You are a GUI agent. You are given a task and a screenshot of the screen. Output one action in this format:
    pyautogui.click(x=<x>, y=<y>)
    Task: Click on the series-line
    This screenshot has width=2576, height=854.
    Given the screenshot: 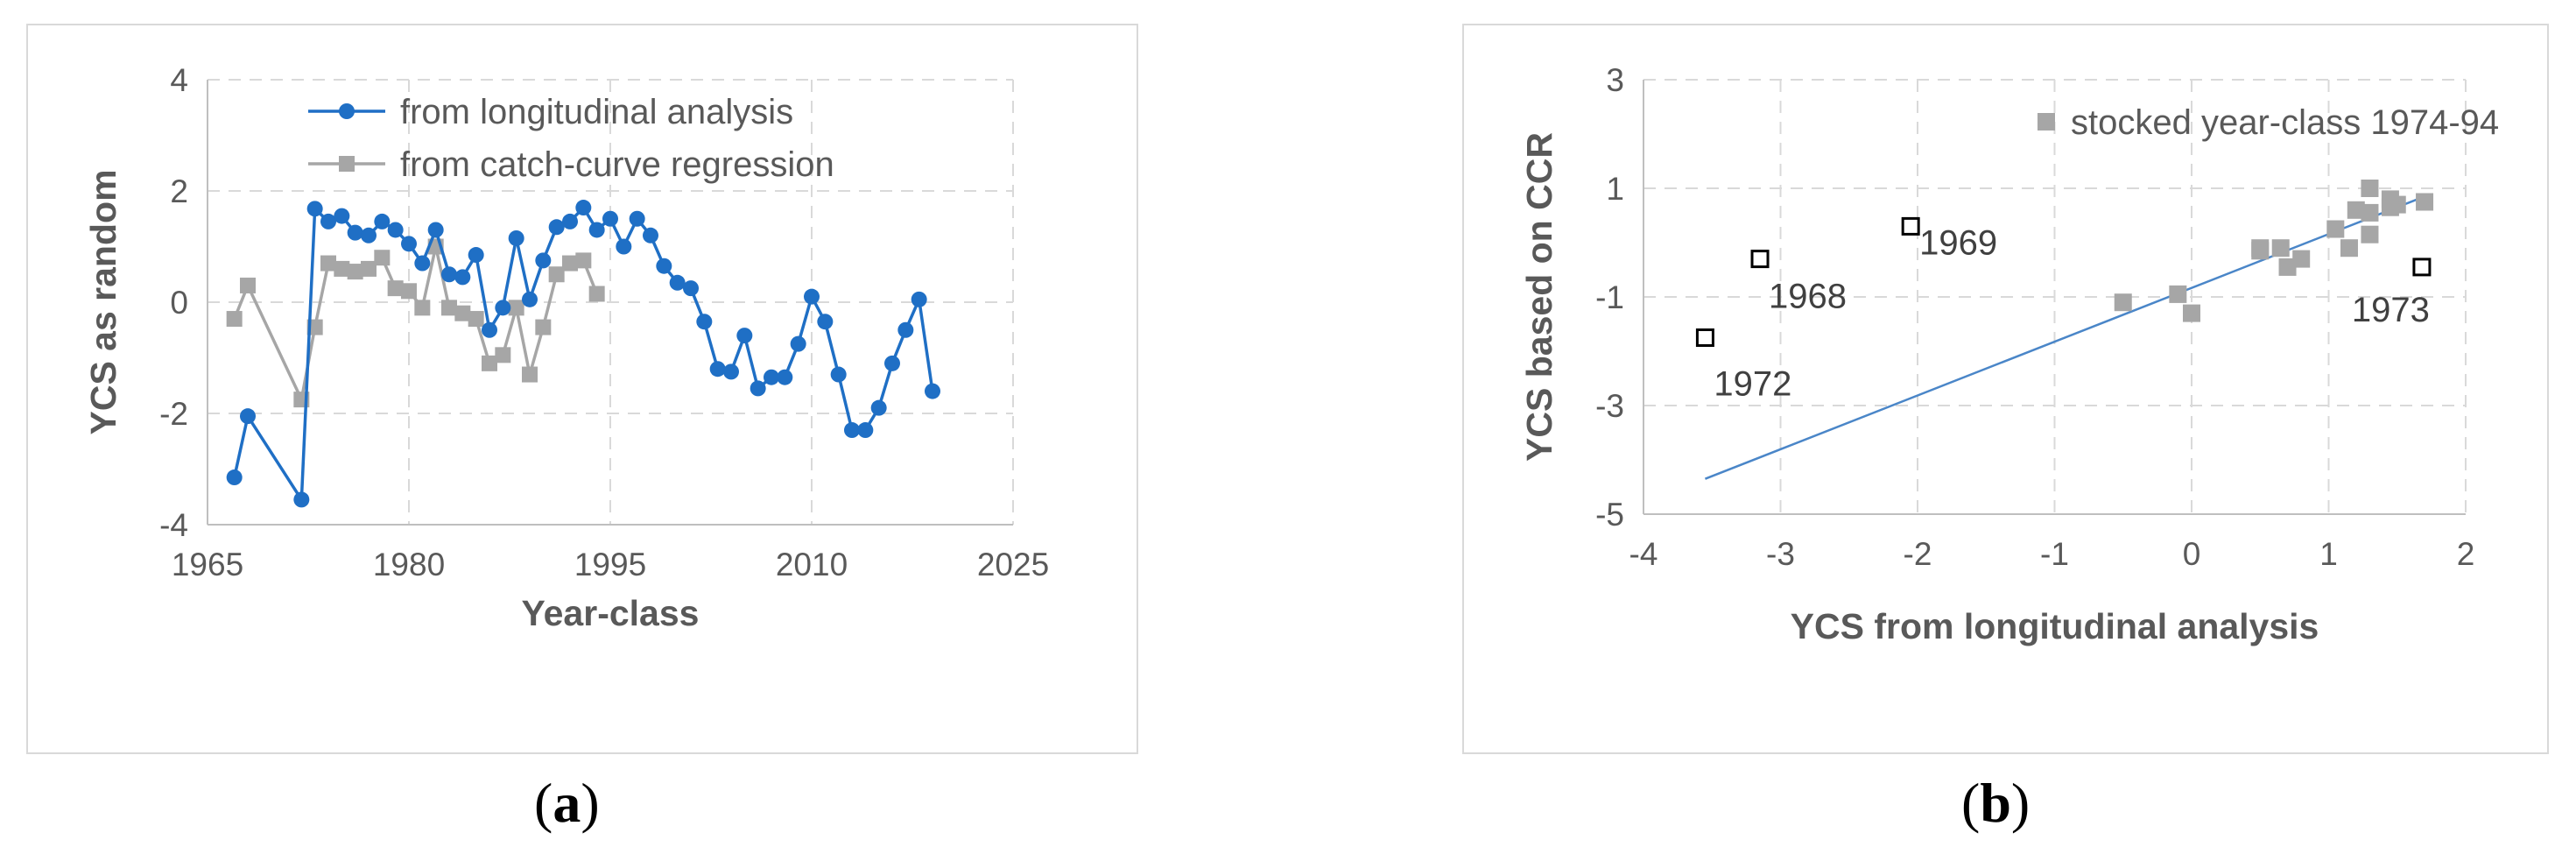 What is the action you would take?
    pyautogui.click(x=583, y=355)
    